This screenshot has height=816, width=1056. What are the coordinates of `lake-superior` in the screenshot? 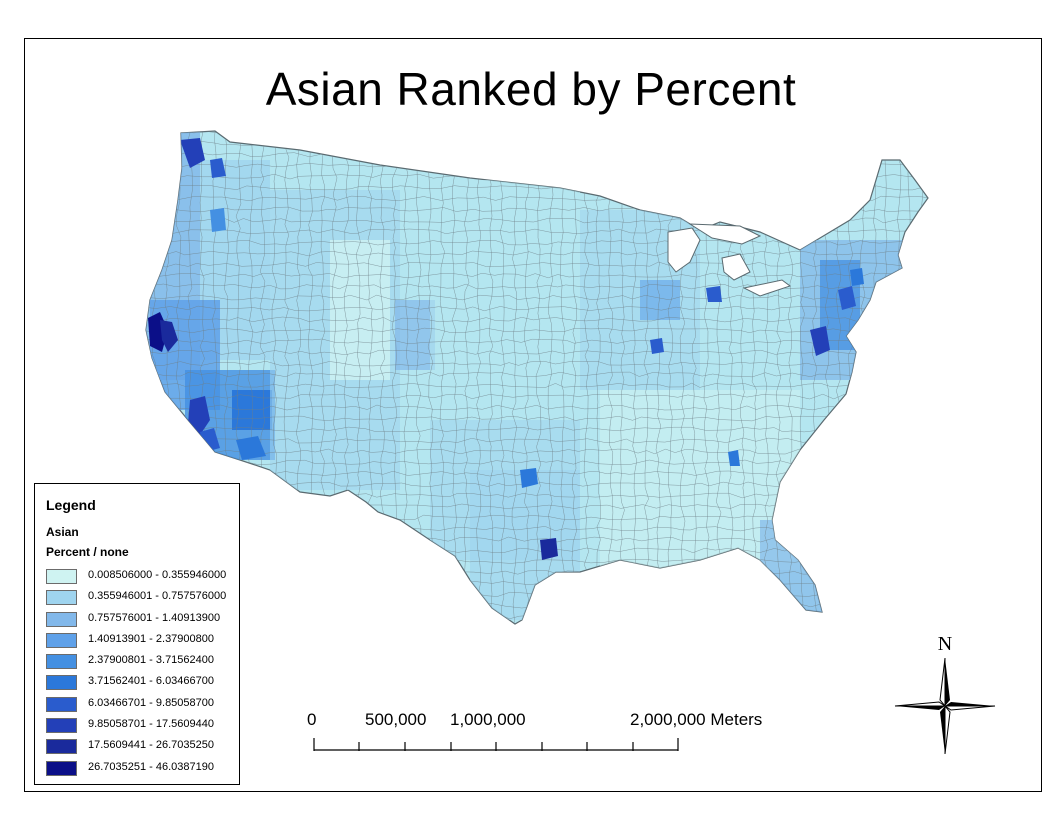 It's located at (725, 234).